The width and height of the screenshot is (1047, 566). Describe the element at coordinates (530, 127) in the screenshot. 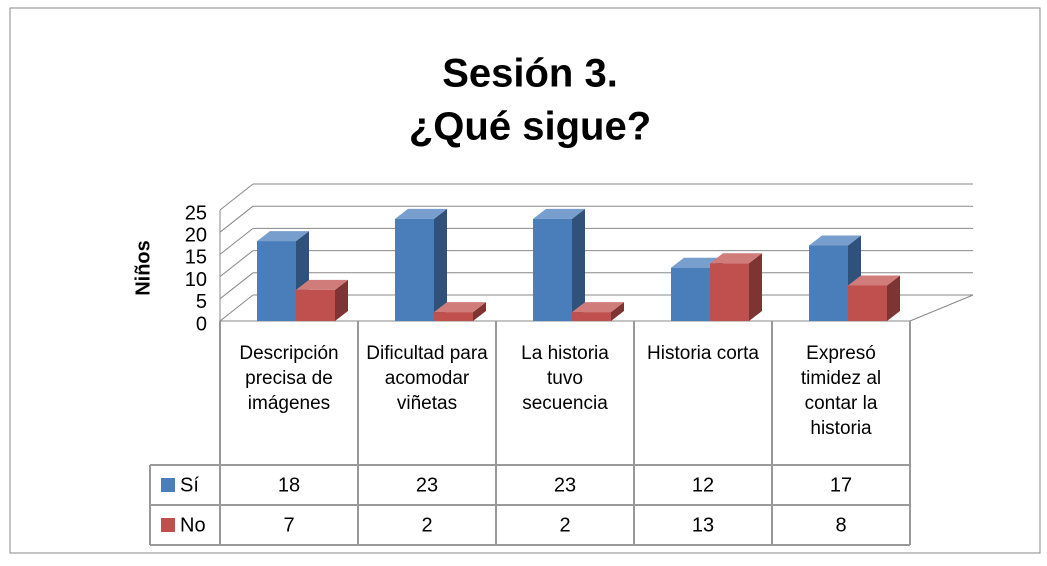

I see `chart-title: ¿Qué sigue?` at that location.